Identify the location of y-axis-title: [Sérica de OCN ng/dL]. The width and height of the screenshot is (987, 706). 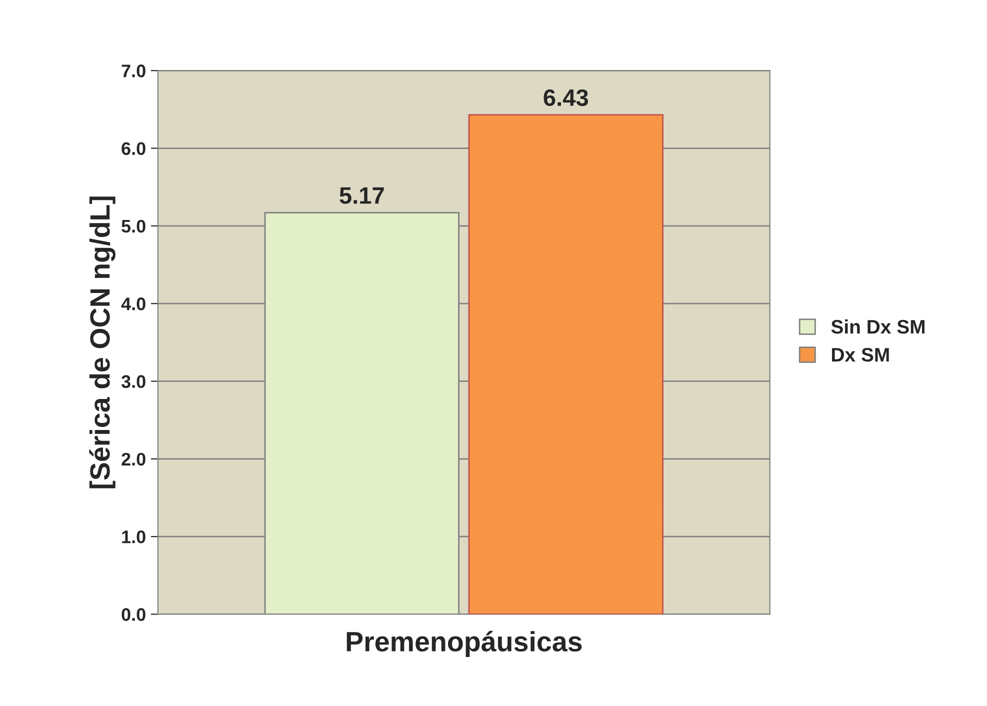
(102, 342).